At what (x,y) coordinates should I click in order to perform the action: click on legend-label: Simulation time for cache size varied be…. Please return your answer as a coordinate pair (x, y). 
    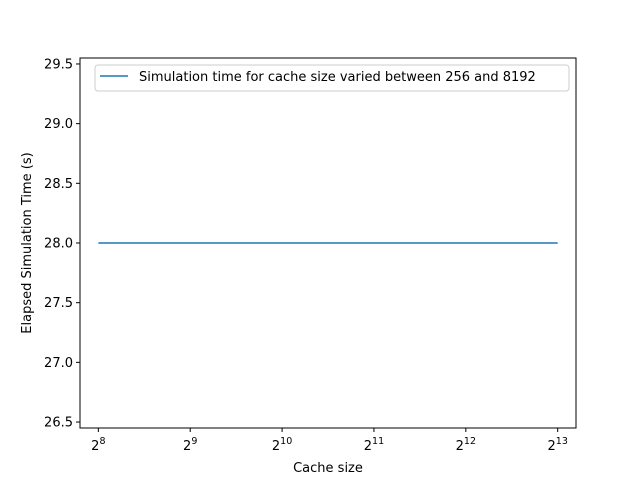
    Looking at the image, I should click on (337, 77).